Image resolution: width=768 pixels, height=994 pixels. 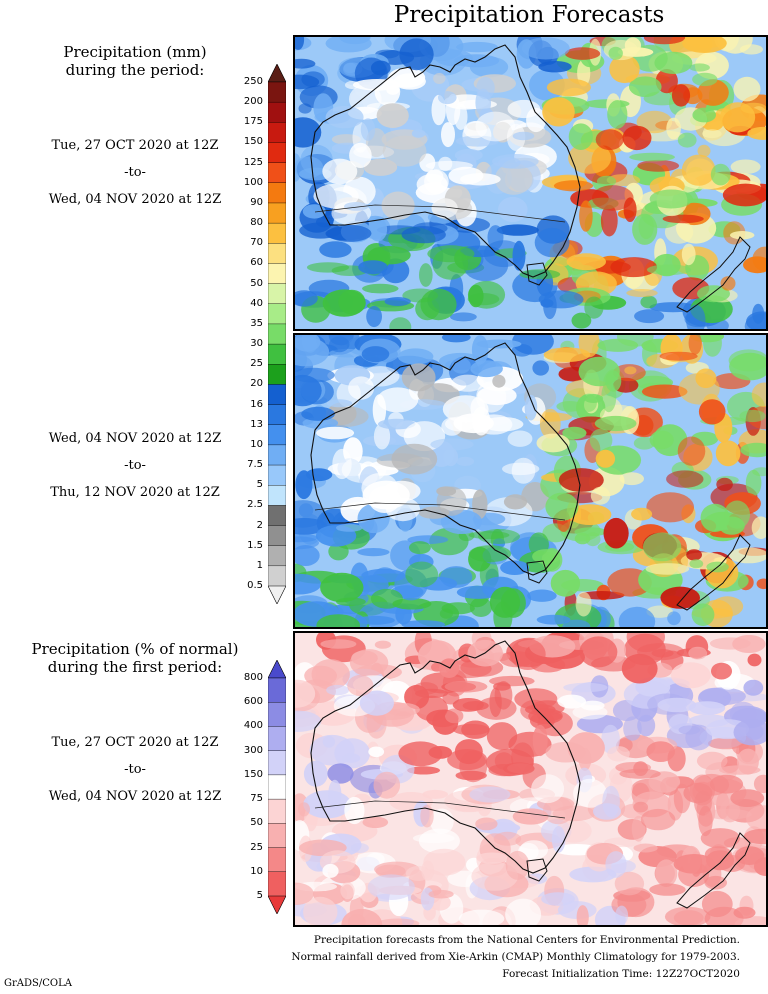 I want to click on mm-colorbar-tick-label: 13, so click(x=256, y=424).